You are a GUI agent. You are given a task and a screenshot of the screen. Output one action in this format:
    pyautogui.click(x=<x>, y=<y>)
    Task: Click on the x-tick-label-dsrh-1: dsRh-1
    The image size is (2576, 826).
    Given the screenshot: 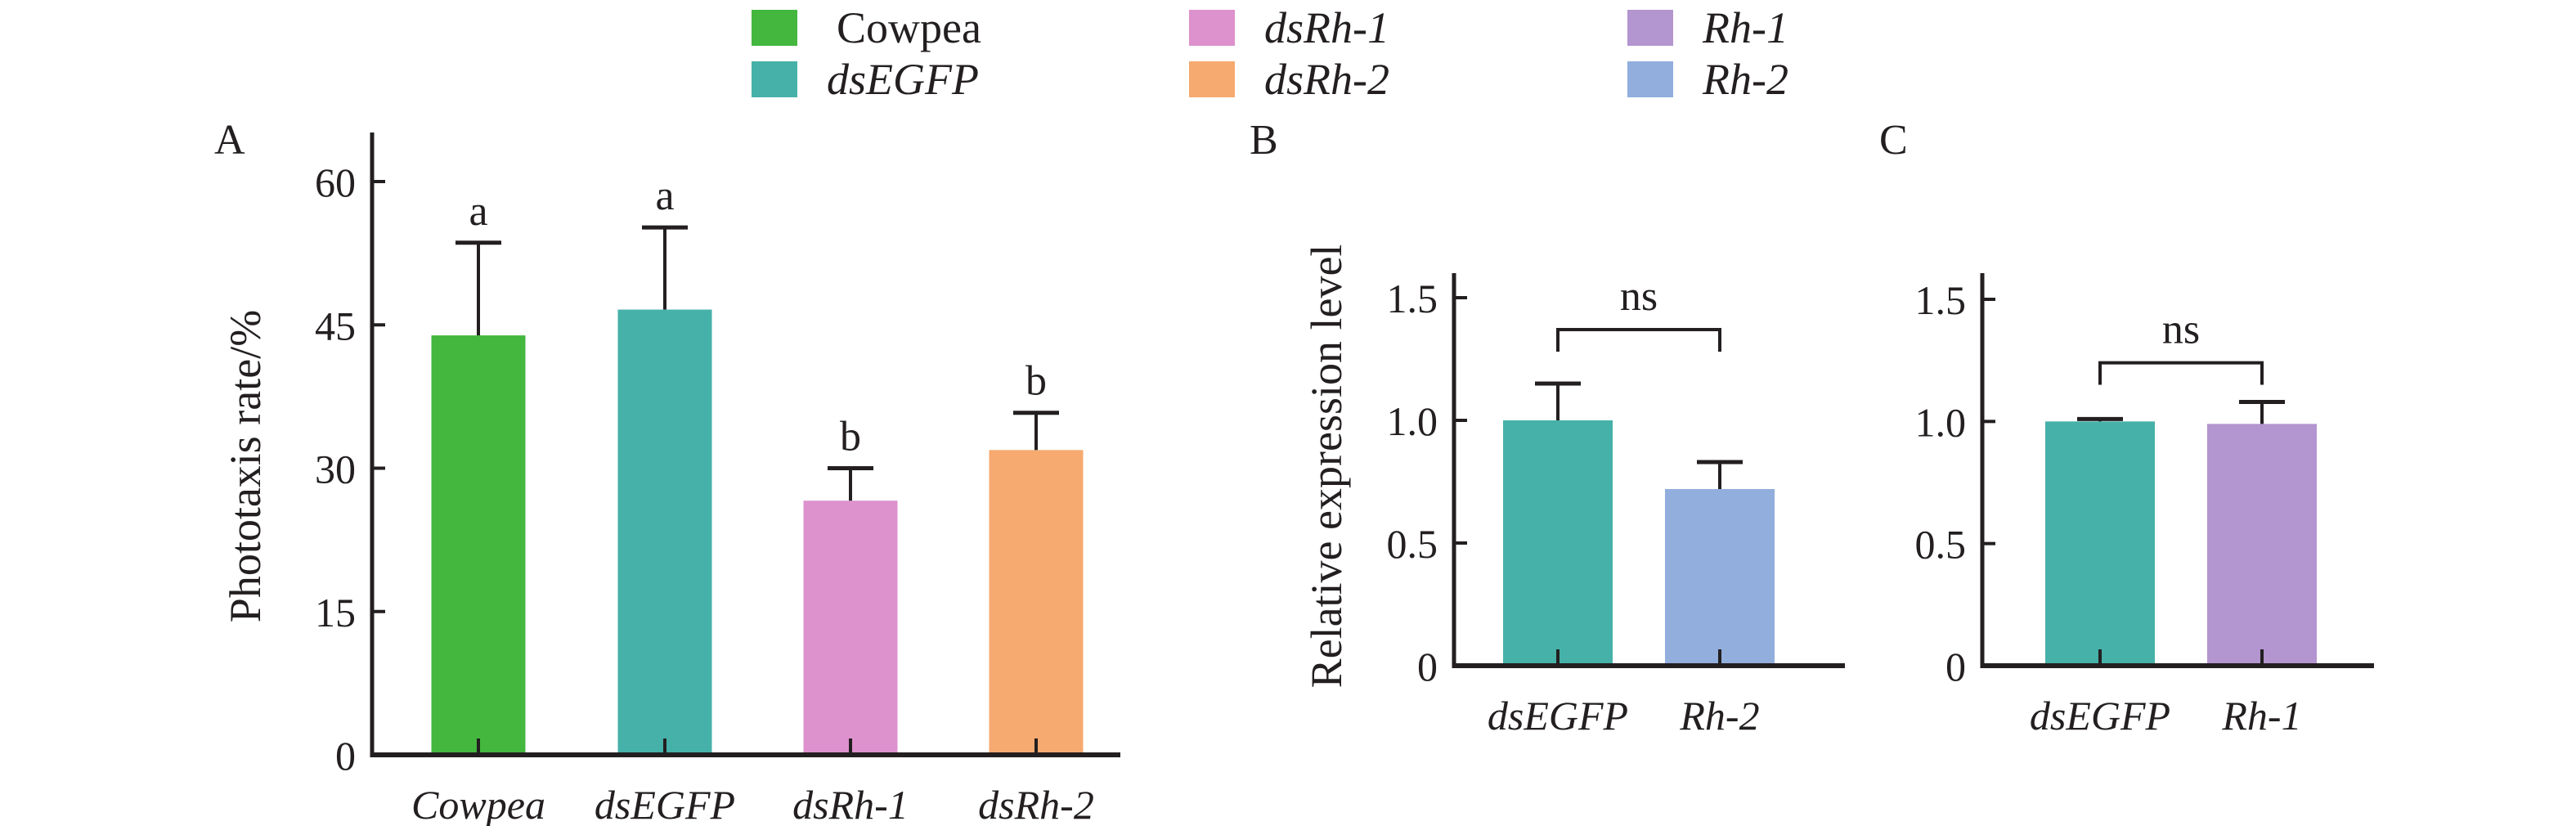 What is the action you would take?
    pyautogui.click(x=851, y=804)
    